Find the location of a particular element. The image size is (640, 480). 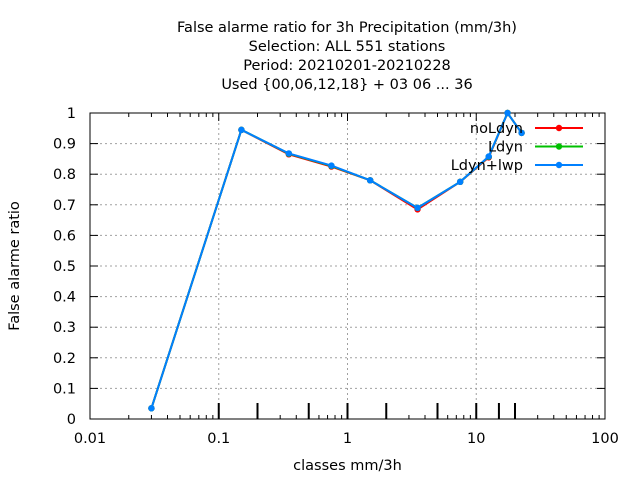

y-axis-label: False alarme ratio is located at coordinates (15, 266).